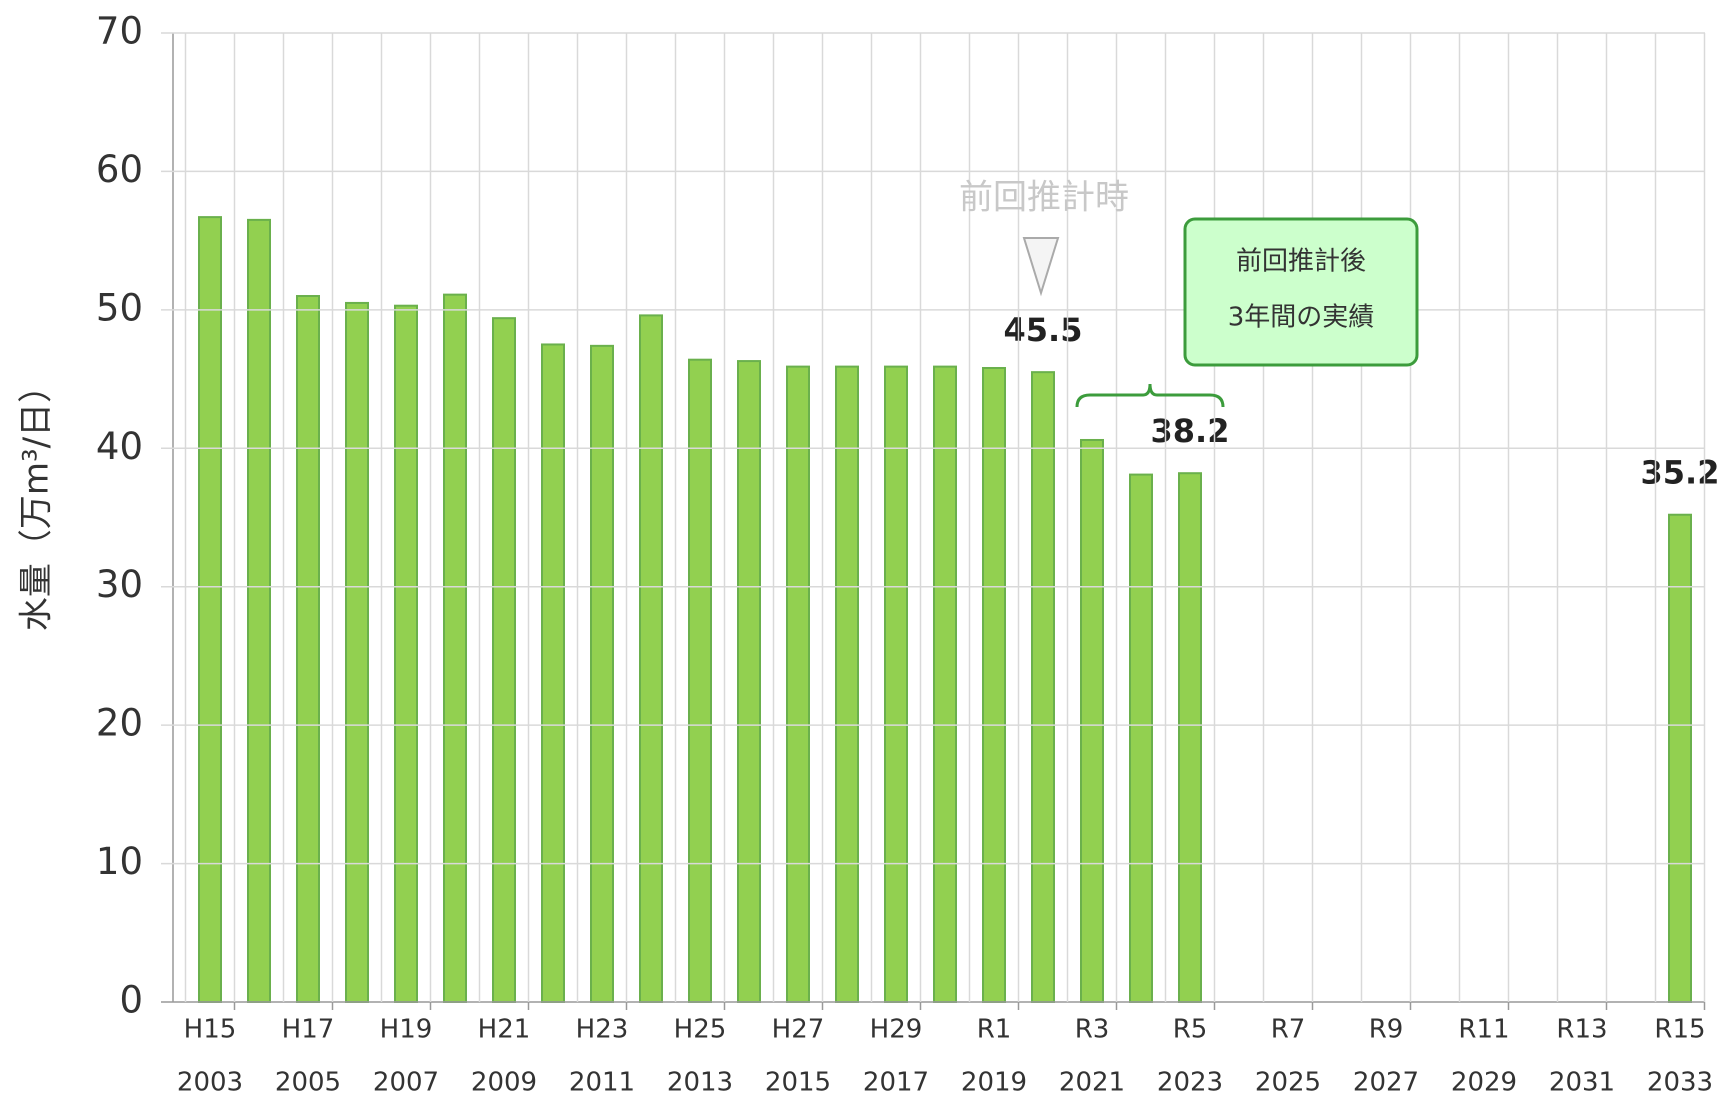  What do you see at coordinates (308, 1080) in the screenshot?
I see `x-tick-label: 2005` at bounding box center [308, 1080].